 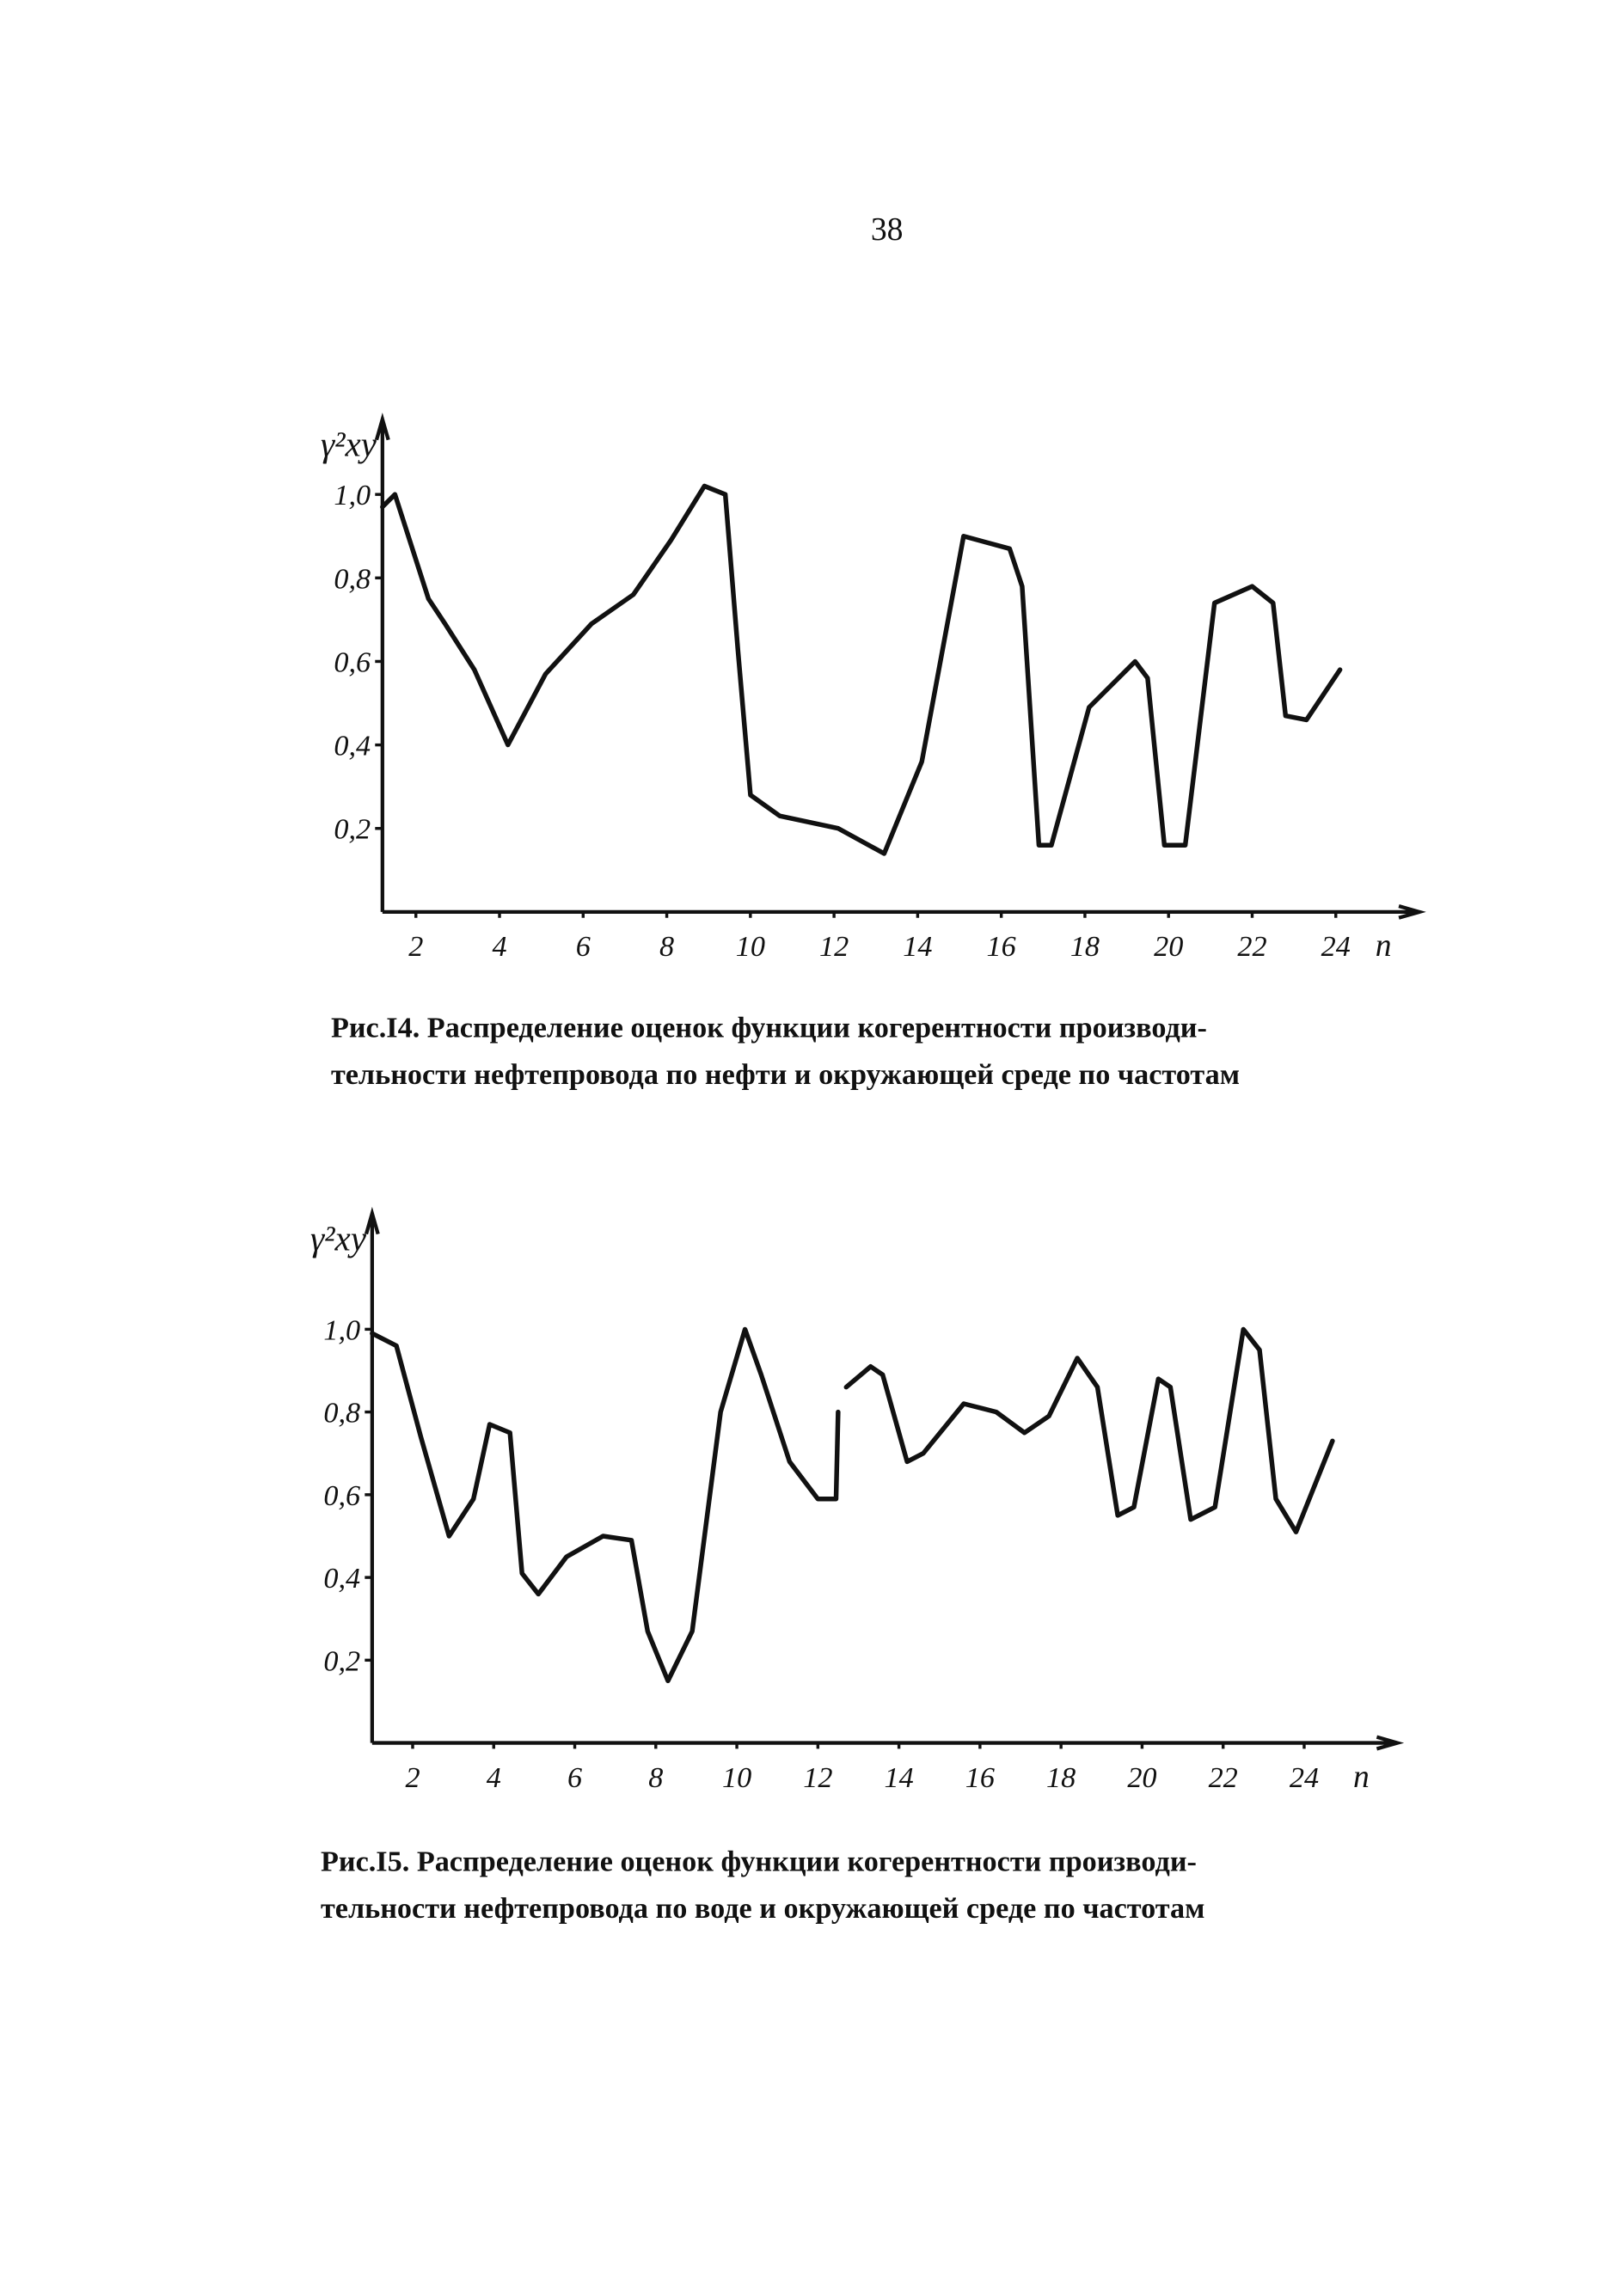 I want to click on page-number: 38, so click(x=887, y=229).